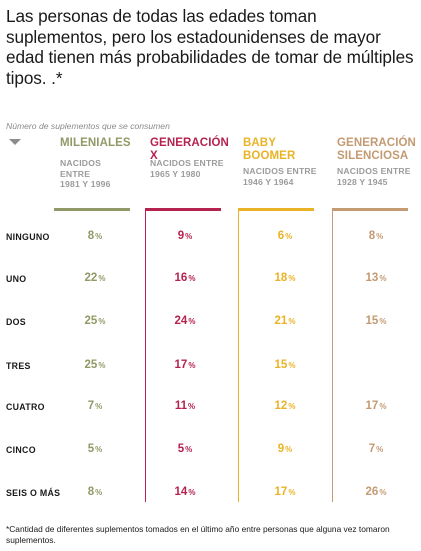 This screenshot has height=551, width=421. Describe the element at coordinates (16, 322) in the screenshot. I see `row-label-2: DOS` at that location.